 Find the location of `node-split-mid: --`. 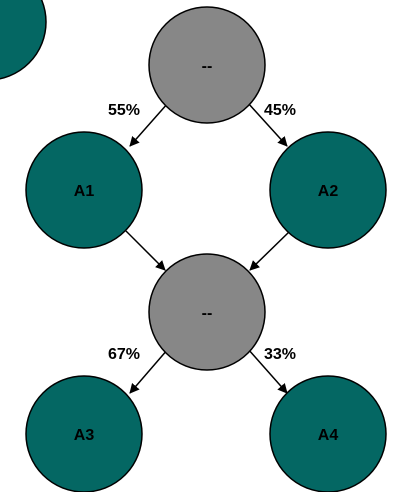

node-split-mid: -- is located at coordinates (207, 312).